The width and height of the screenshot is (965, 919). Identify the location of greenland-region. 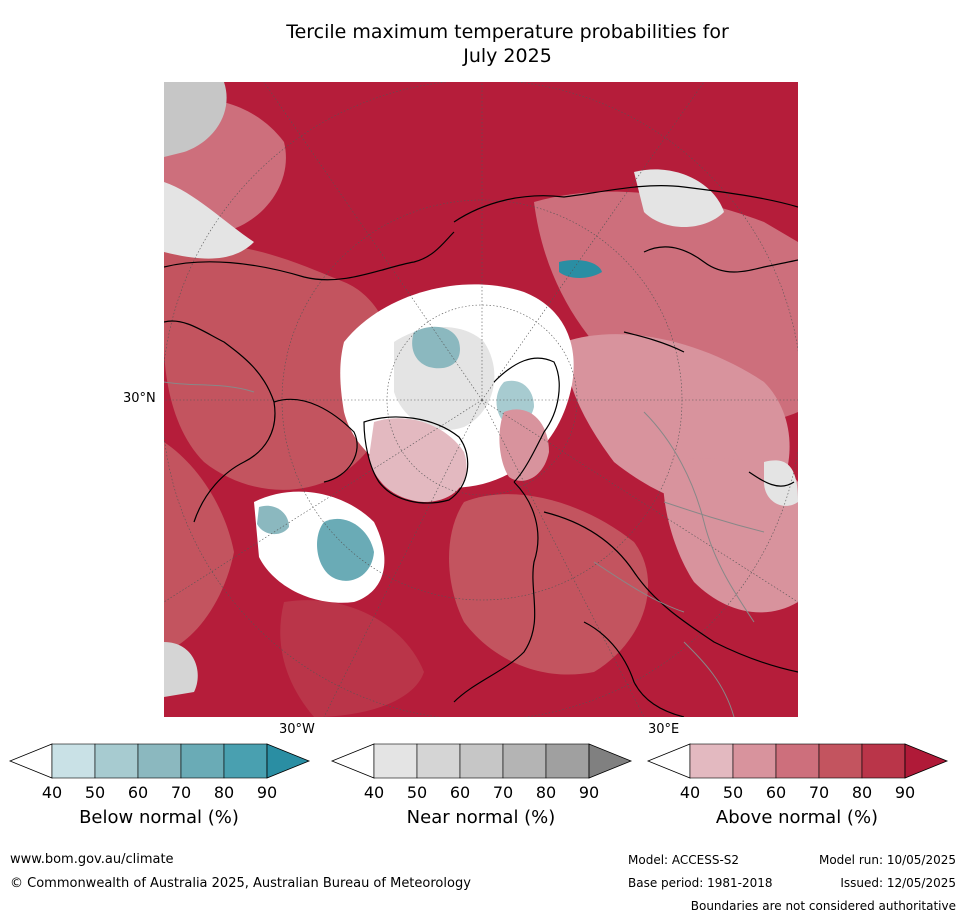
(418, 460).